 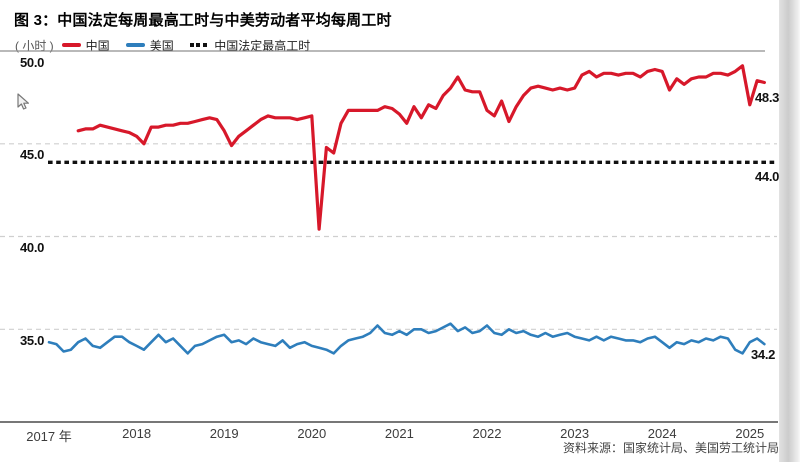 I want to click on x-axis-label-2018: 2018, so click(x=137, y=433).